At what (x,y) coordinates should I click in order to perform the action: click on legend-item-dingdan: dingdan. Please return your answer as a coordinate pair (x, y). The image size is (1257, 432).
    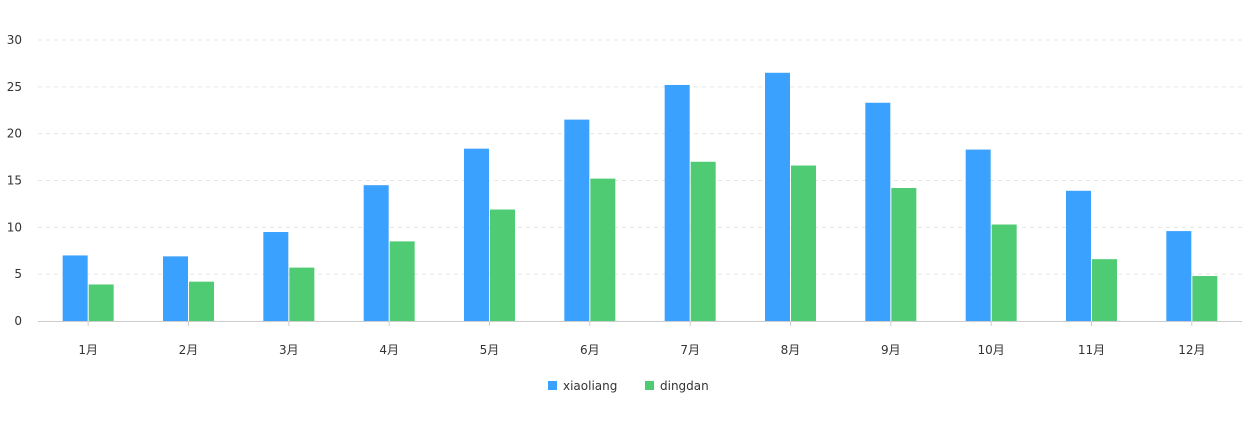
    Looking at the image, I should click on (677, 386).